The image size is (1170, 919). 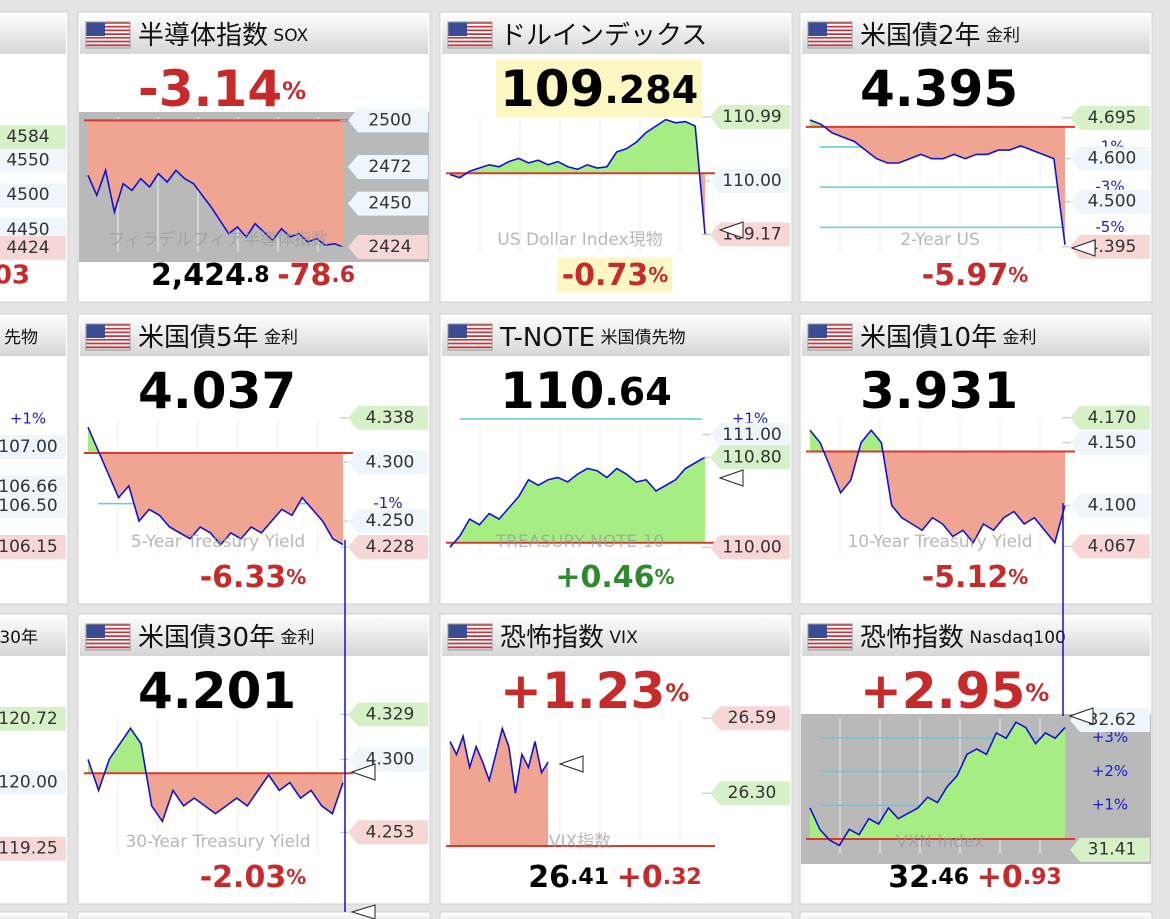 I want to click on bottom-value: -2.03%, so click(x=253, y=877).